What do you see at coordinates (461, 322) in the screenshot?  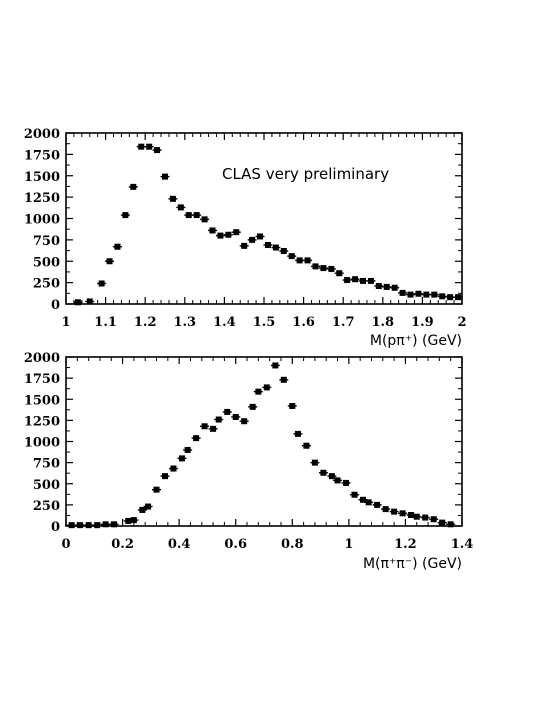 I see `x-tick-label: 2` at bounding box center [461, 322].